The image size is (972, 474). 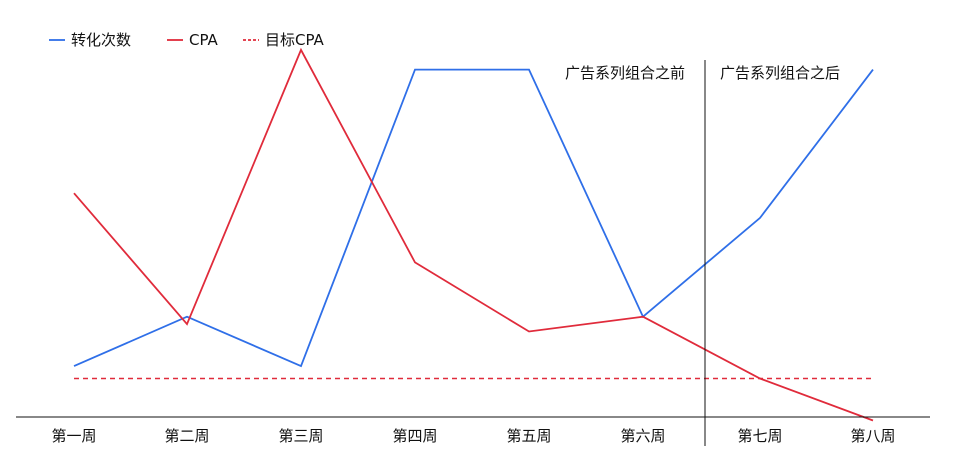 I want to click on legend-item: 目标CPA, so click(x=284, y=40).